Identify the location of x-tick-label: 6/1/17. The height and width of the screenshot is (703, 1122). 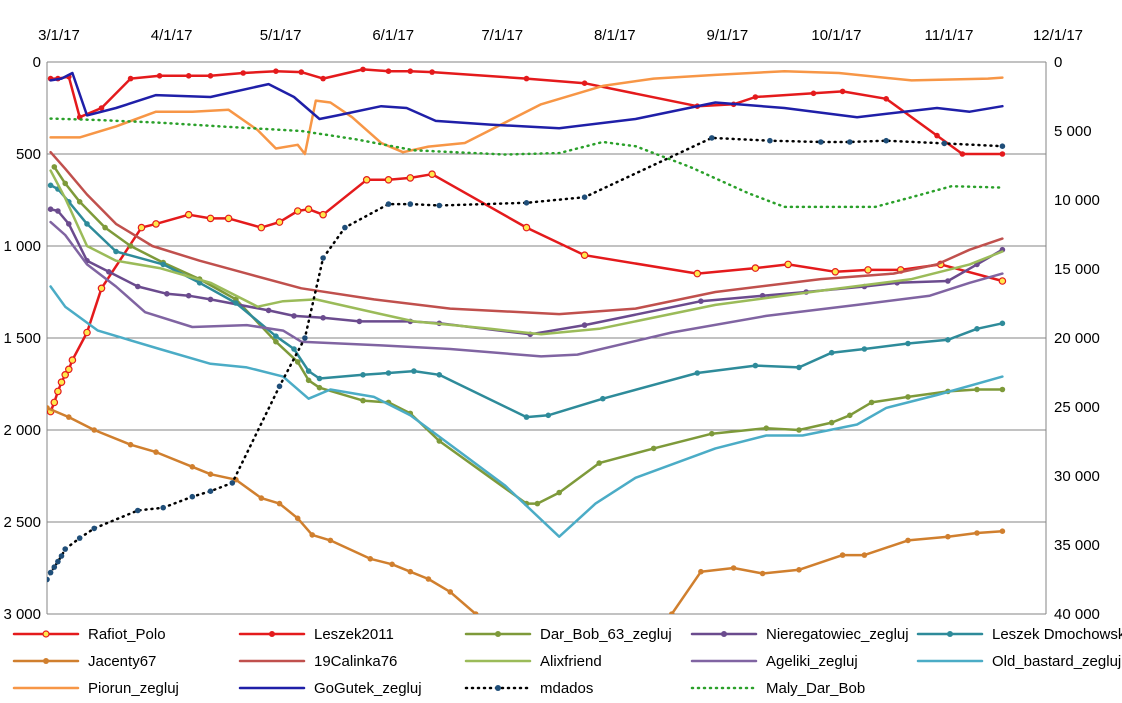
(393, 35).